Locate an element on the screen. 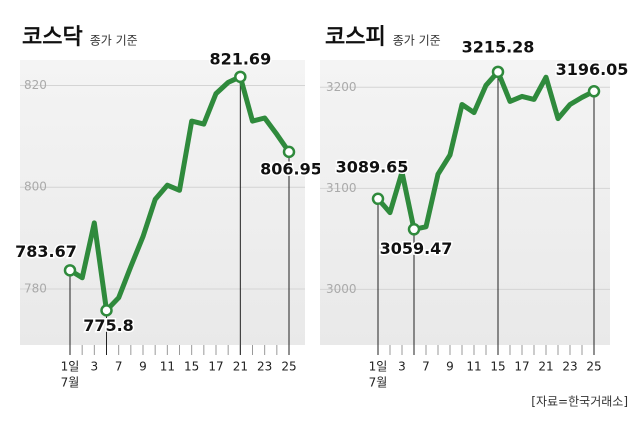 The image size is (640, 430). source: [자료=한국거래소] is located at coordinates (579, 402).